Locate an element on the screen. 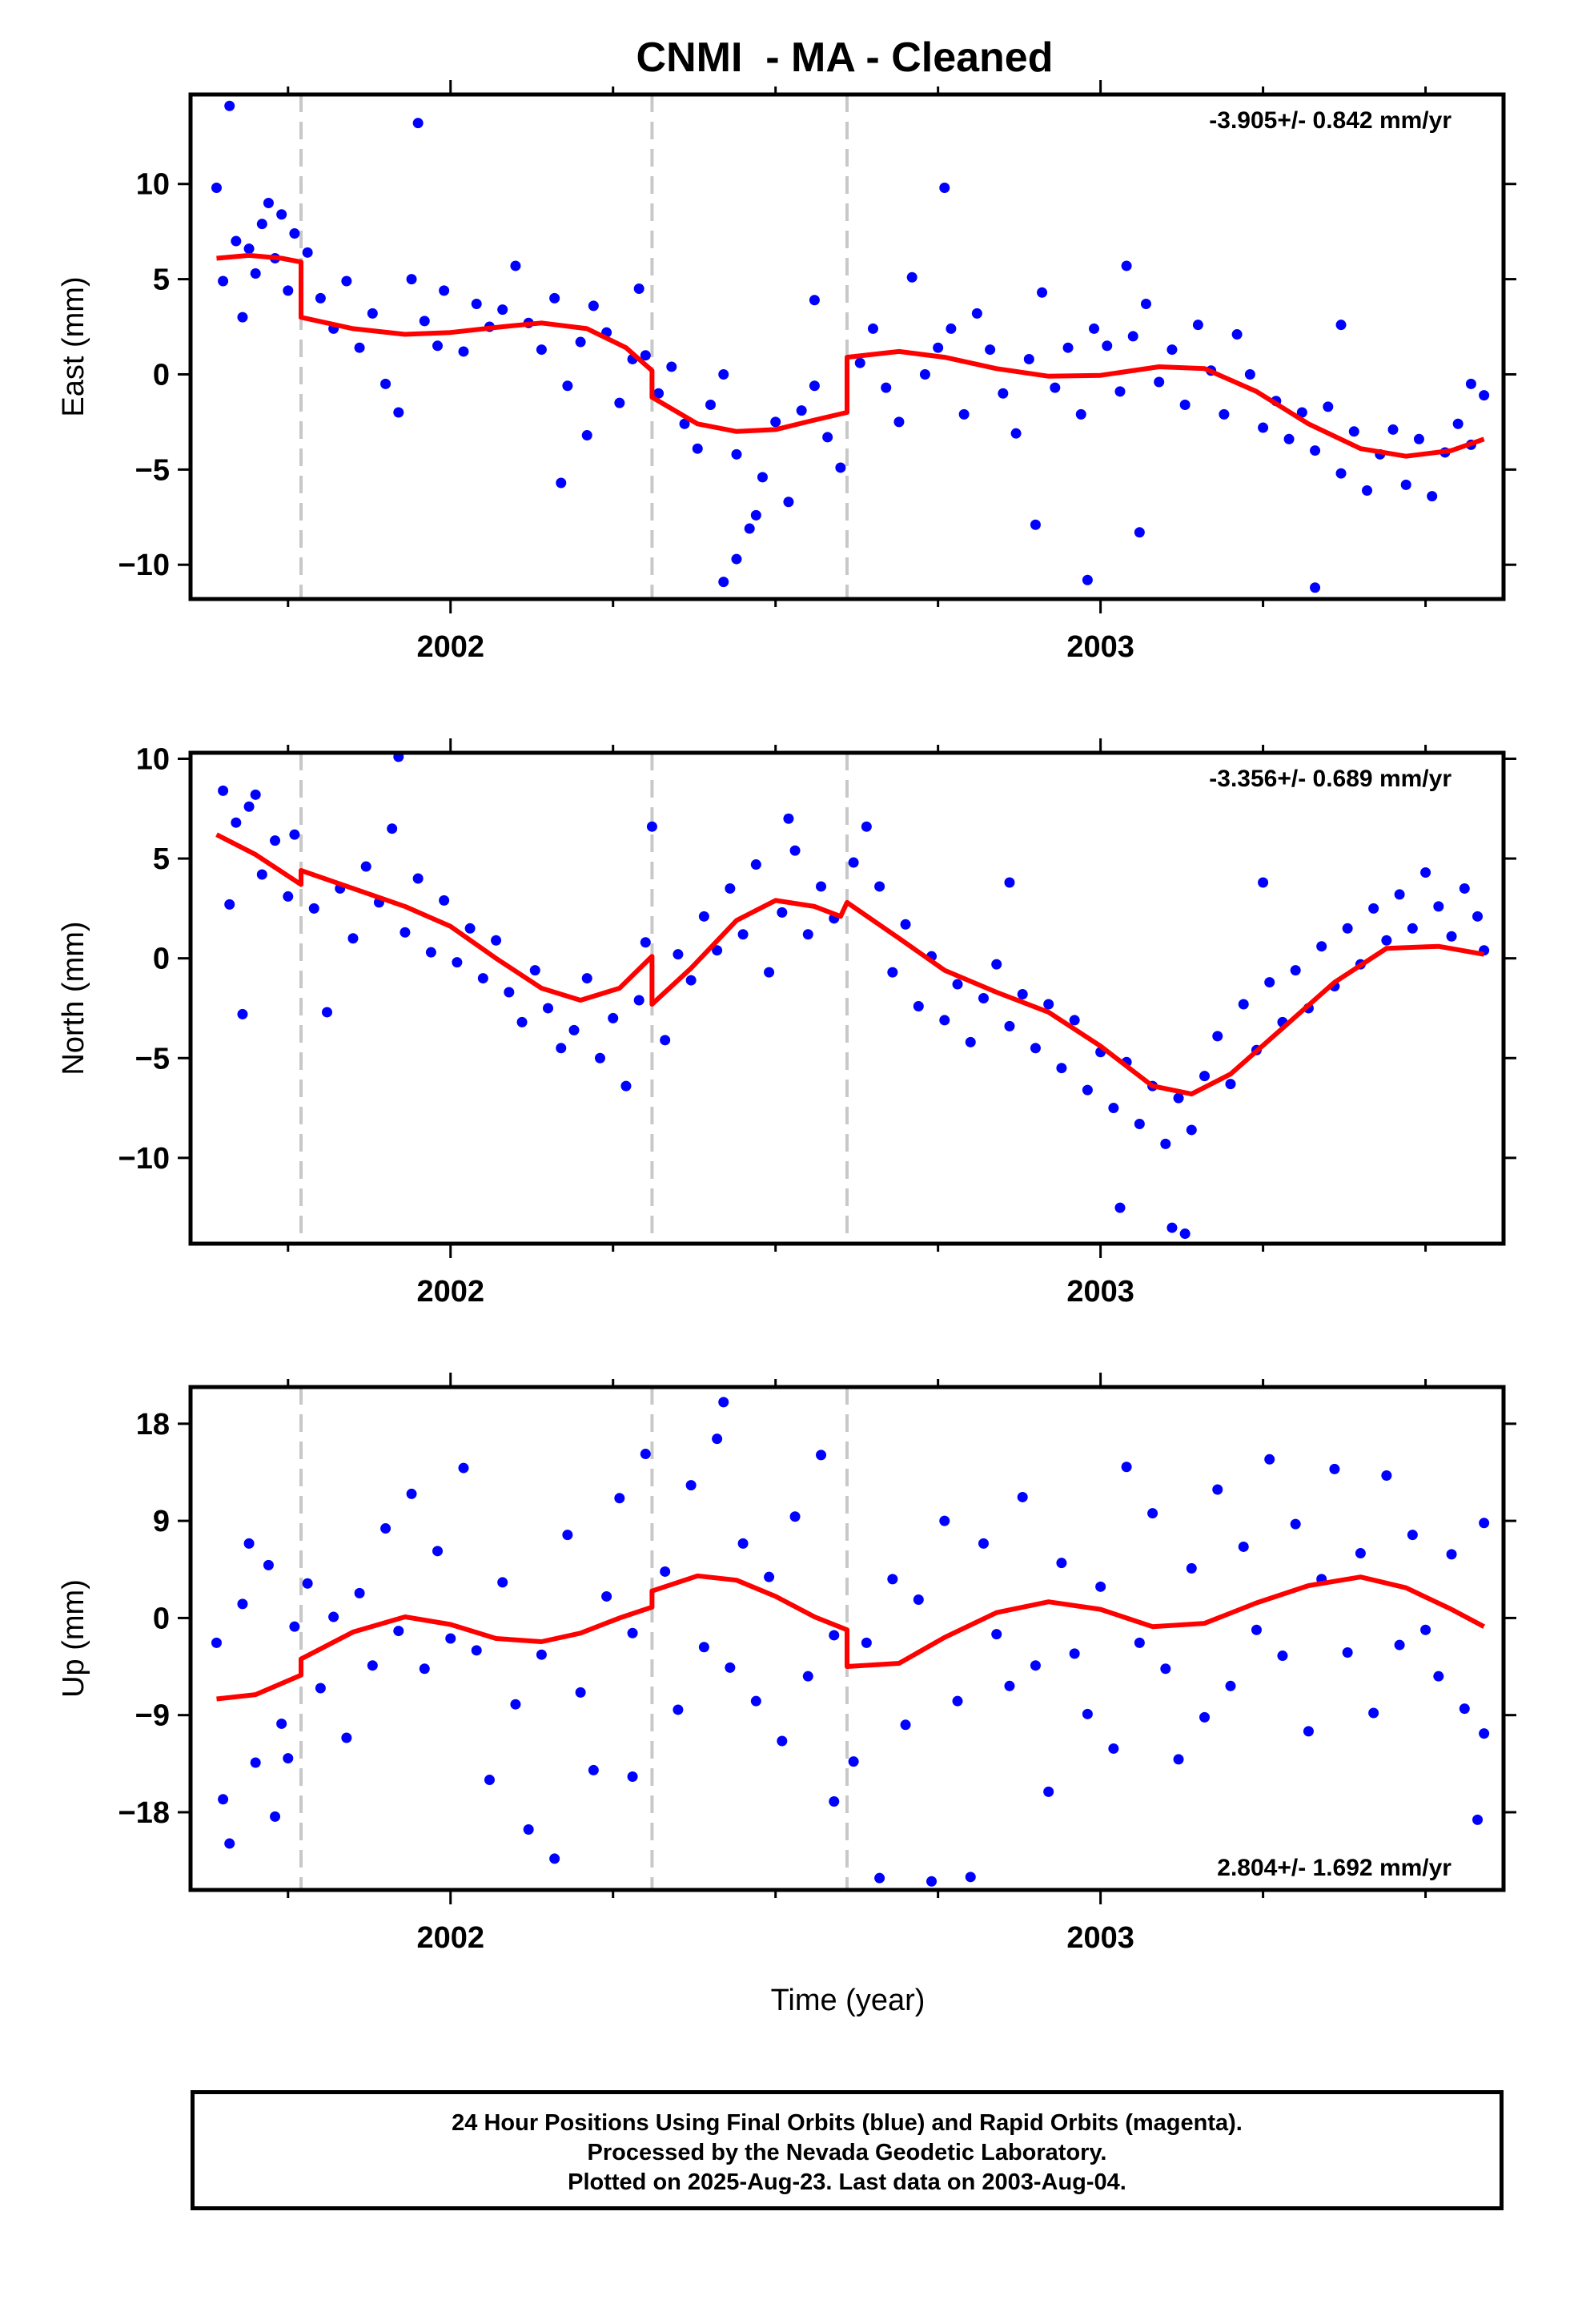 The width and height of the screenshot is (1582, 2324). velocity-rate-label: -3.356+/- 0.689 mm/yr is located at coordinates (1330, 779).